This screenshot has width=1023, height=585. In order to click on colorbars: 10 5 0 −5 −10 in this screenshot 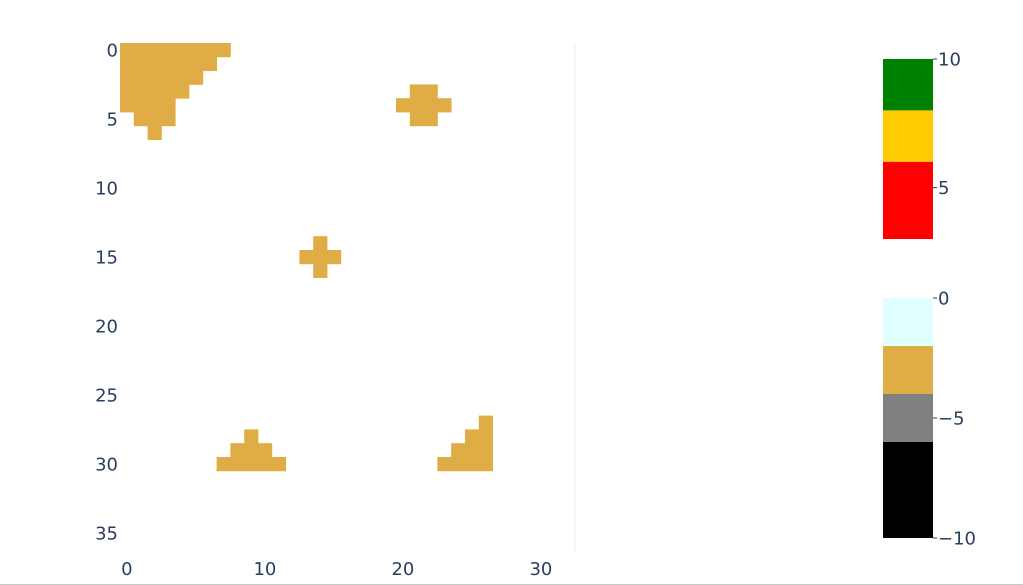, I will do `click(929, 300)`.